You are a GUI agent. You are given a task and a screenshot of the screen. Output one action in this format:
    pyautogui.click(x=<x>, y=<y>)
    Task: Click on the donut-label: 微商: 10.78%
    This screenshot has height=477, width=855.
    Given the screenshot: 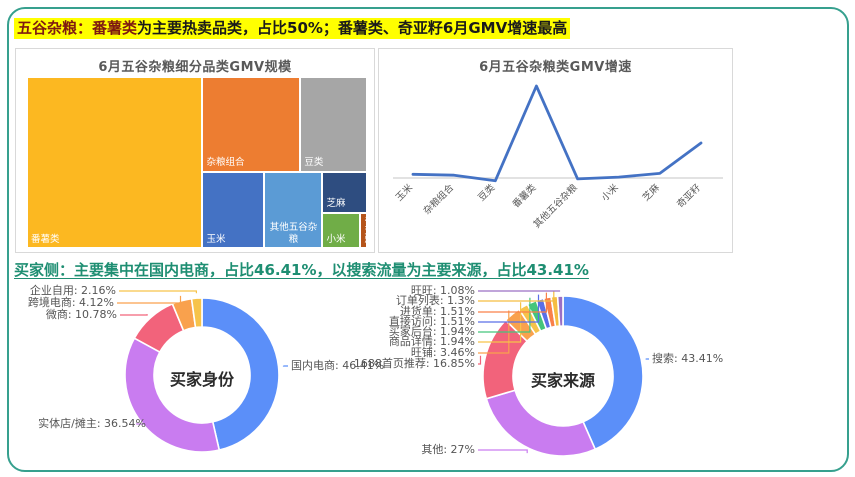 What is the action you would take?
    pyautogui.click(x=81, y=314)
    